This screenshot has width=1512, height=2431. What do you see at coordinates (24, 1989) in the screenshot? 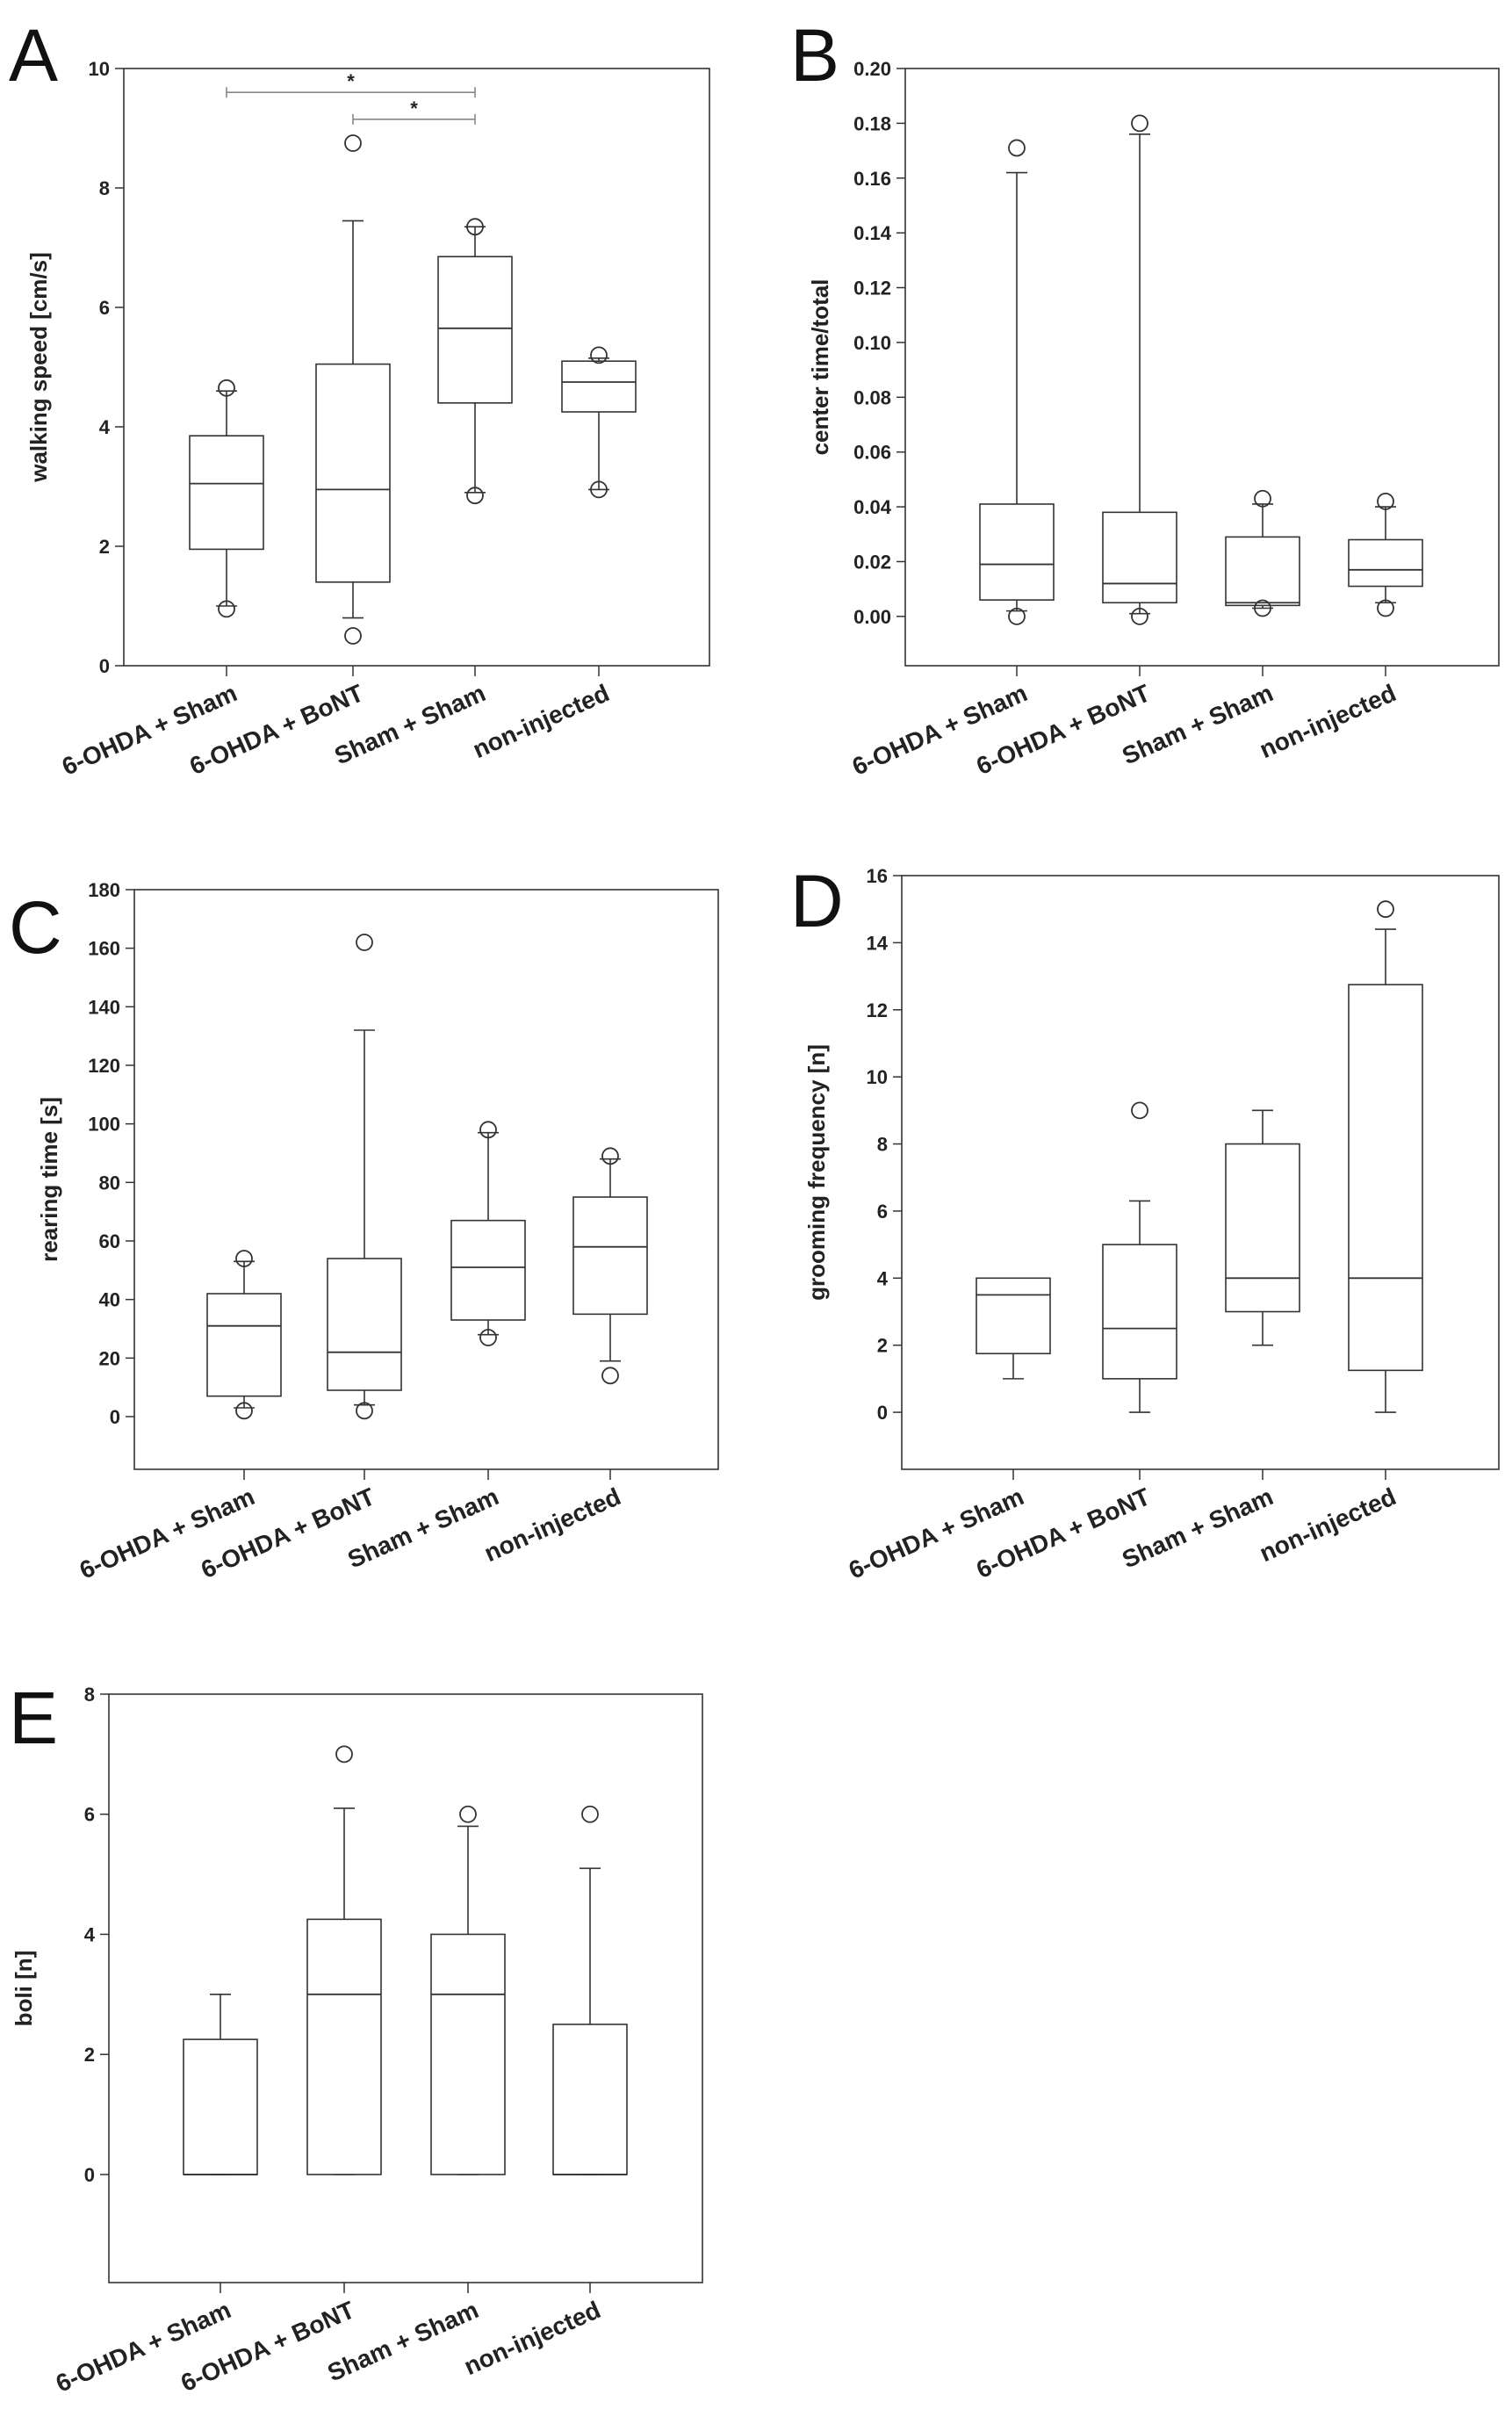
I see `y-axis-label: boli [n]` at bounding box center [24, 1989].